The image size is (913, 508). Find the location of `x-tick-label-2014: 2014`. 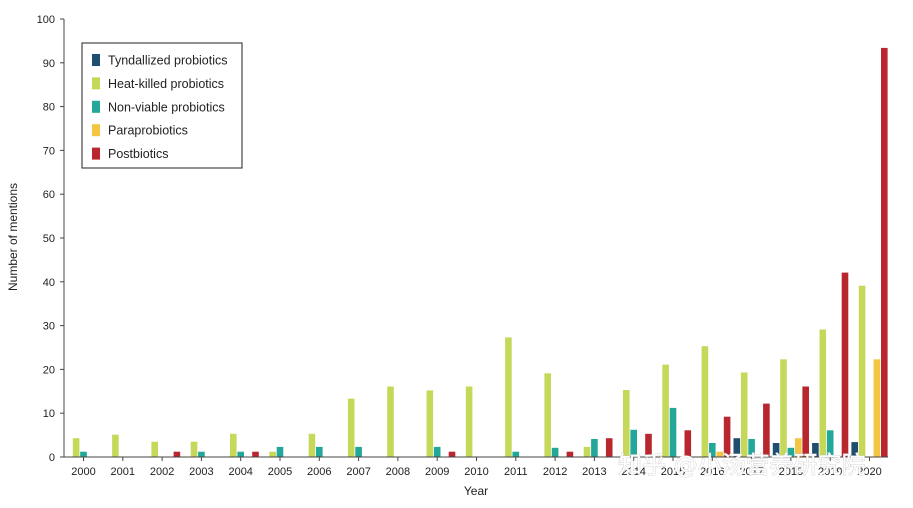

x-tick-label-2014: 2014 is located at coordinates (633, 472).